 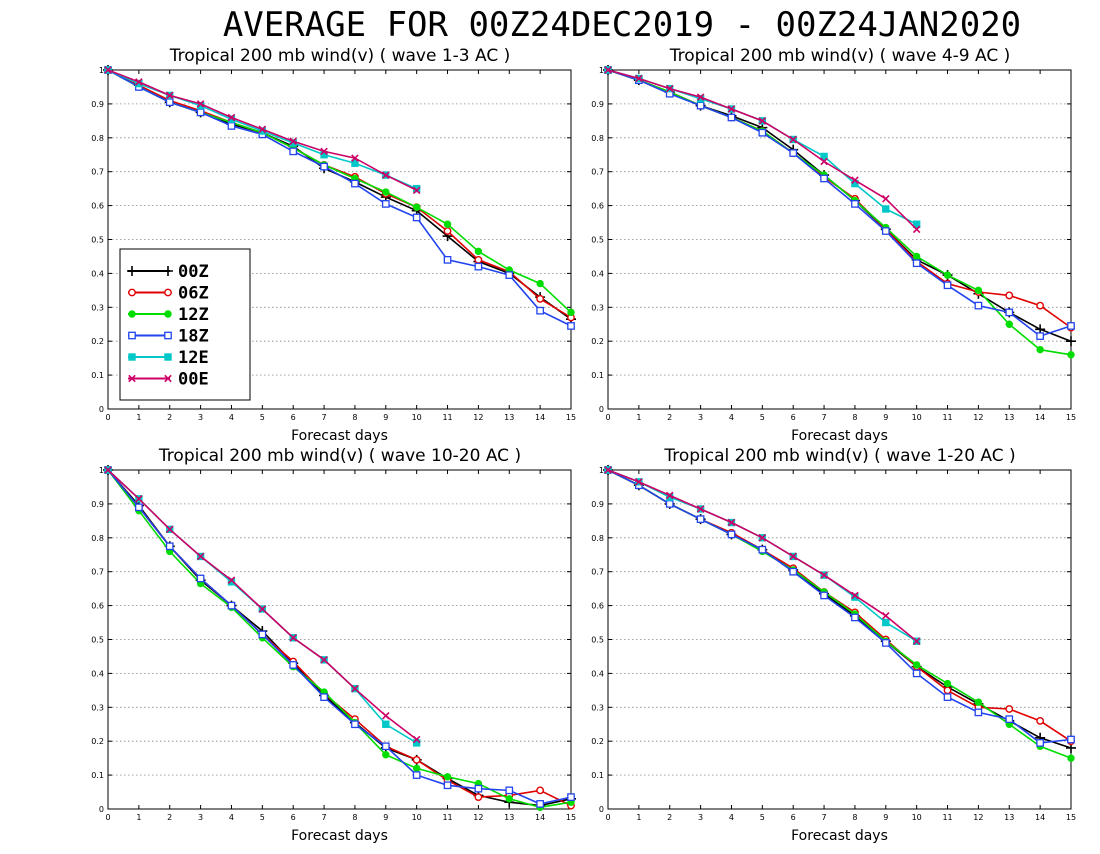 I want to click on y-tick-label: 0.2, so click(x=597, y=741).